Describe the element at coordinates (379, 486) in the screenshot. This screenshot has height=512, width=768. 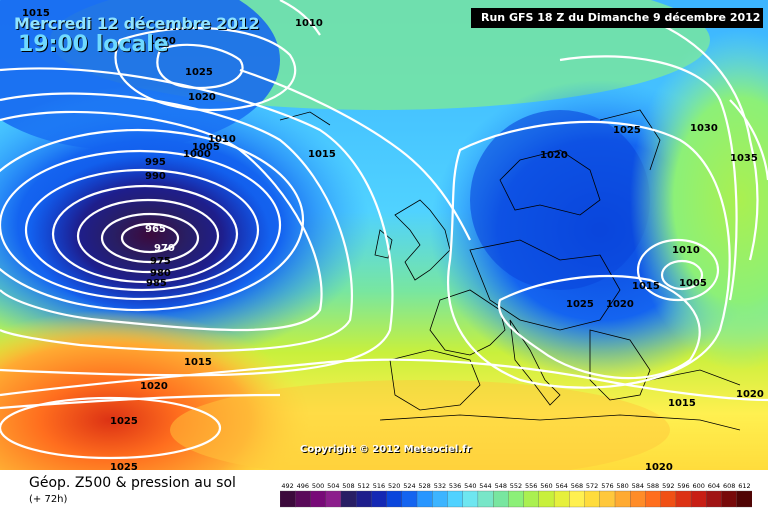
I see `scale-tick-label: 516` at that location.